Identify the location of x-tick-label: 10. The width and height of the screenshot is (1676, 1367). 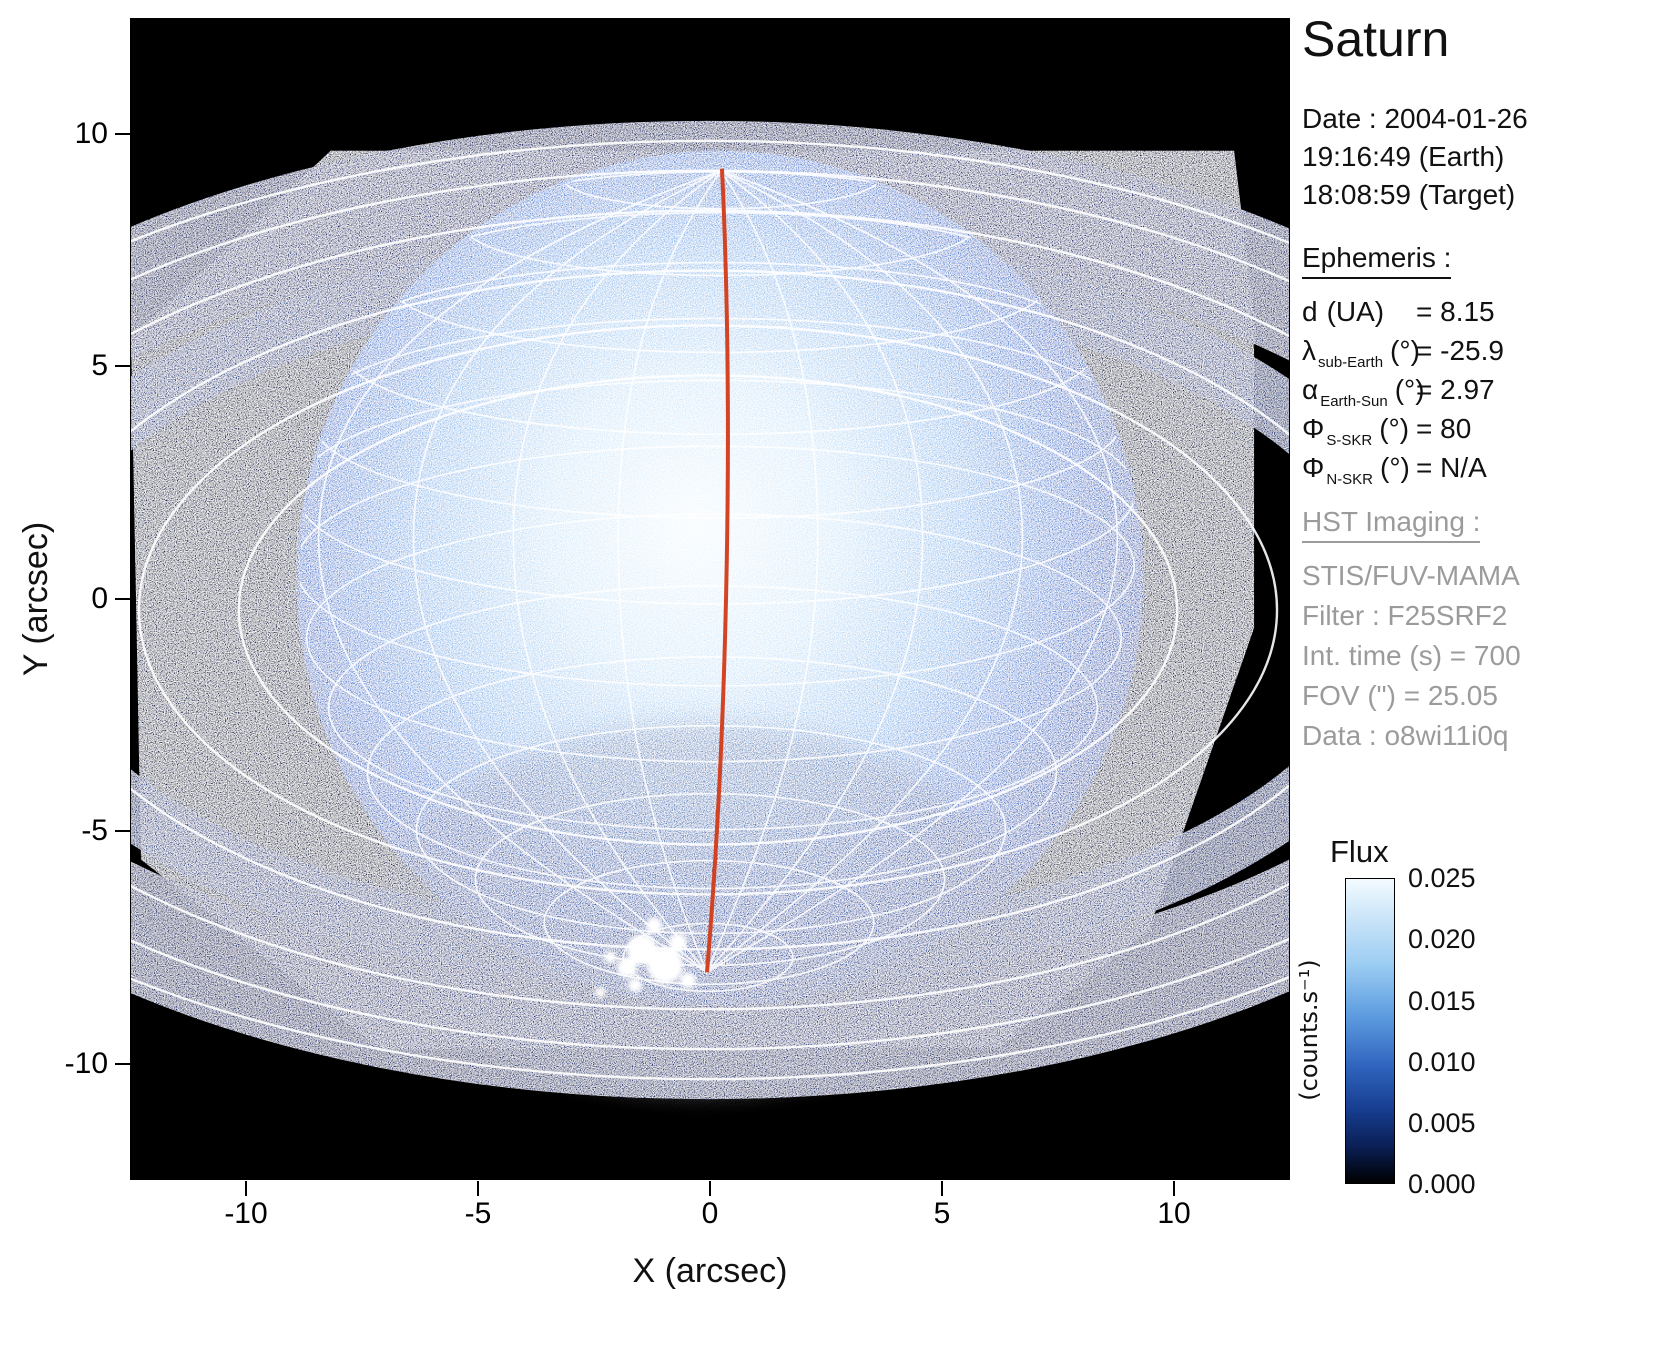
(1174, 1213).